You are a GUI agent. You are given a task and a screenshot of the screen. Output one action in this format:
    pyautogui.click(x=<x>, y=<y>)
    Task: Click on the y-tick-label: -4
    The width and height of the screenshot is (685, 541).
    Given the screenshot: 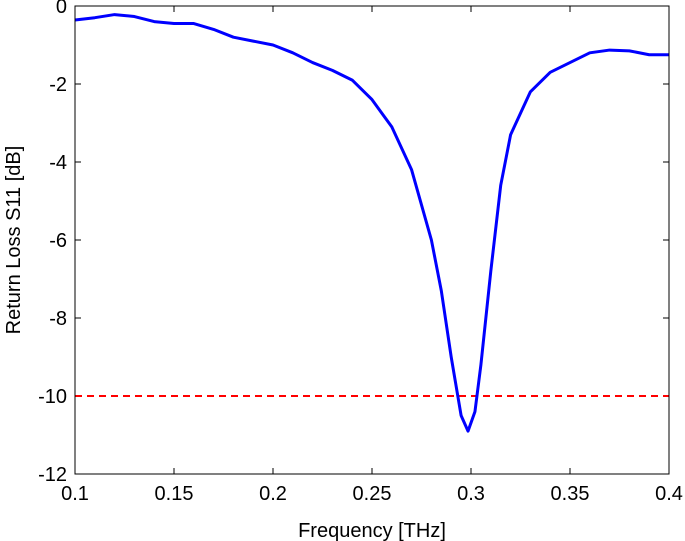 What is the action you would take?
    pyautogui.click(x=58, y=163)
    